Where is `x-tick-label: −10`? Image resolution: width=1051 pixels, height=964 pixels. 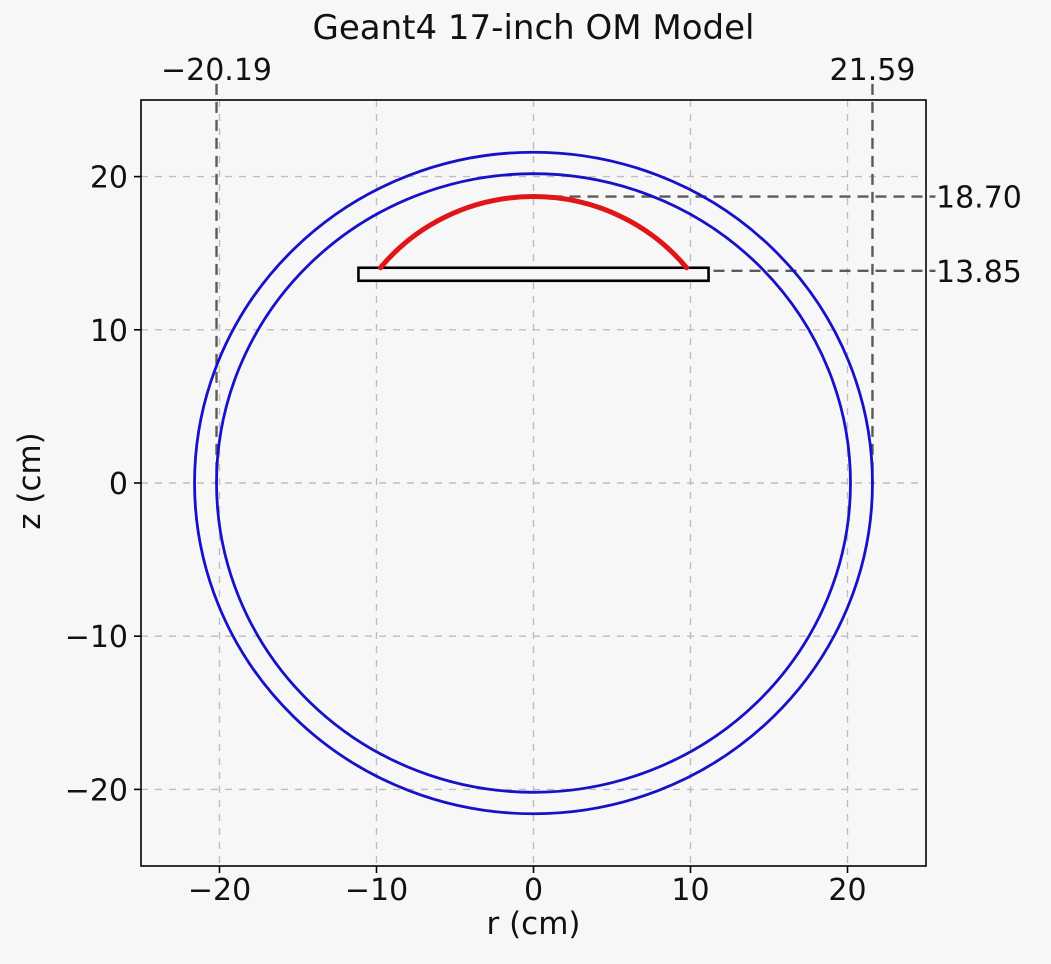 x-tick-label: −10 is located at coordinates (376, 890).